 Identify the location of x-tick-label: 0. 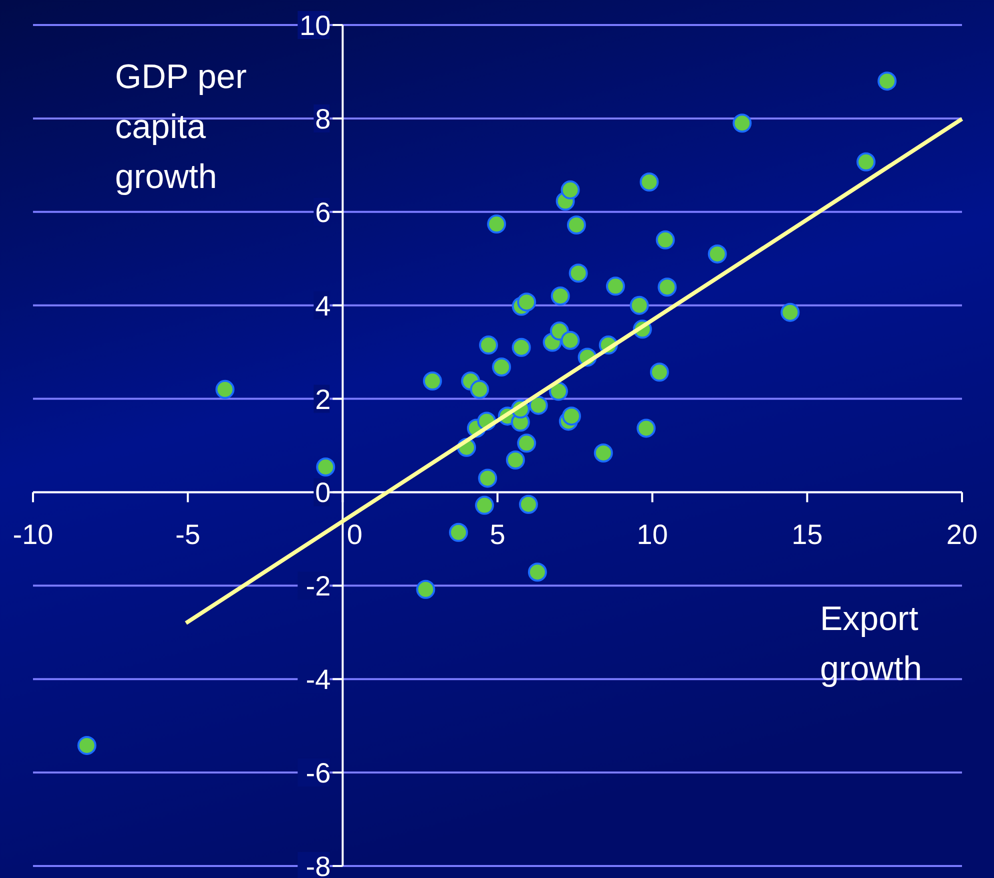
(354, 534).